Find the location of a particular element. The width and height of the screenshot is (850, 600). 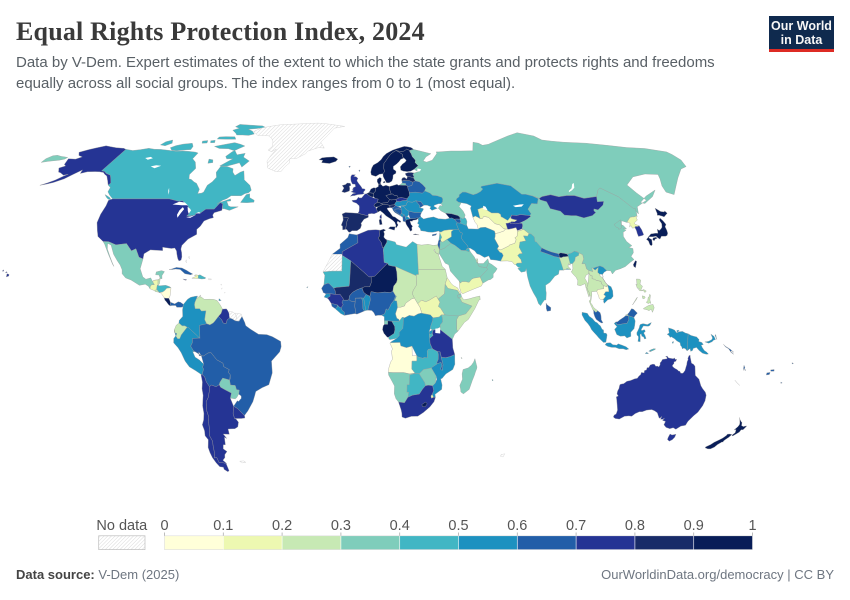

svg-text: 1 is located at coordinates (752, 526).